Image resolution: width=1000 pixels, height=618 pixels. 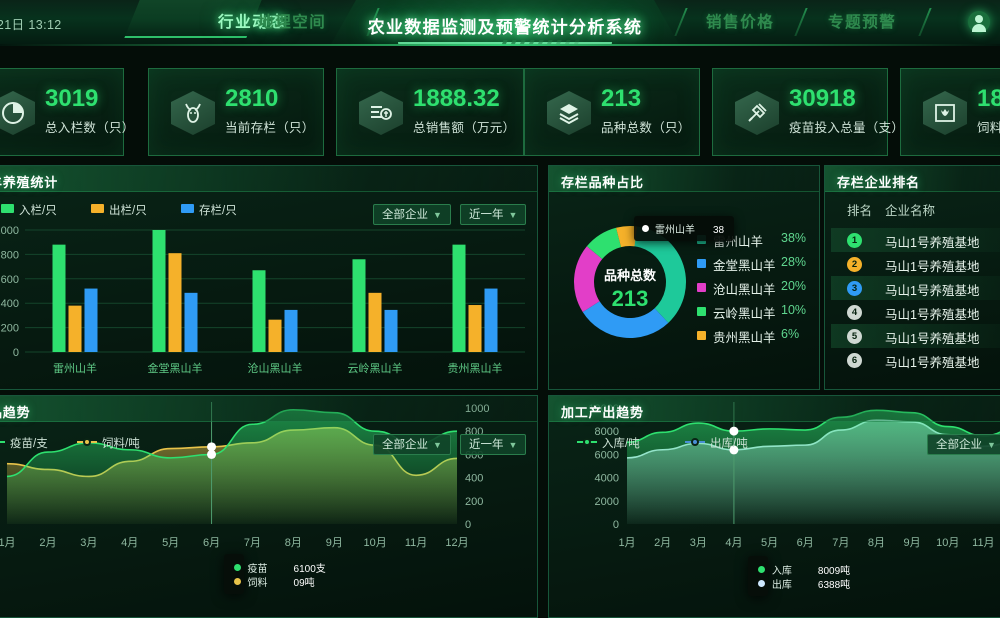 What do you see at coordinates (860, 211) in the screenshot?
I see `column-header-rank: 排名` at bounding box center [860, 211].